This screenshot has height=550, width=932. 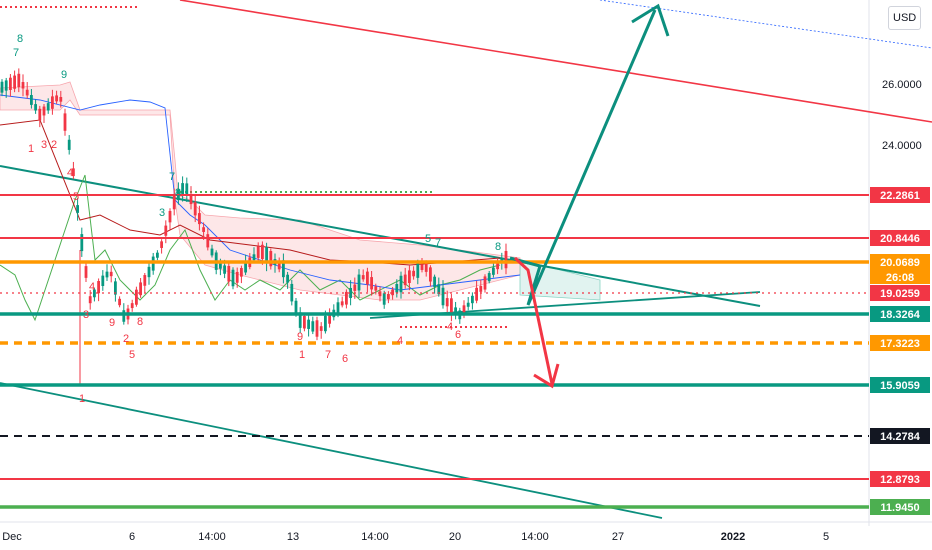 I want to click on bearish-scenario-arrow, so click(x=536, y=322).